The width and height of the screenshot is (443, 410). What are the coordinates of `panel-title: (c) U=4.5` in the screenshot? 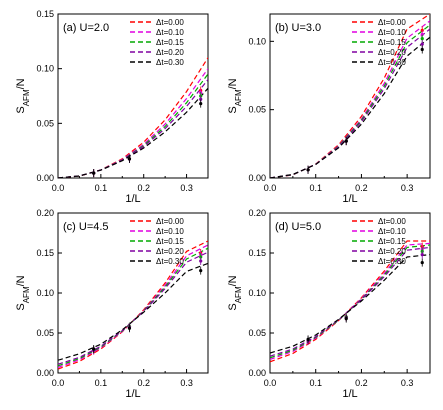 It's located at (86, 227).